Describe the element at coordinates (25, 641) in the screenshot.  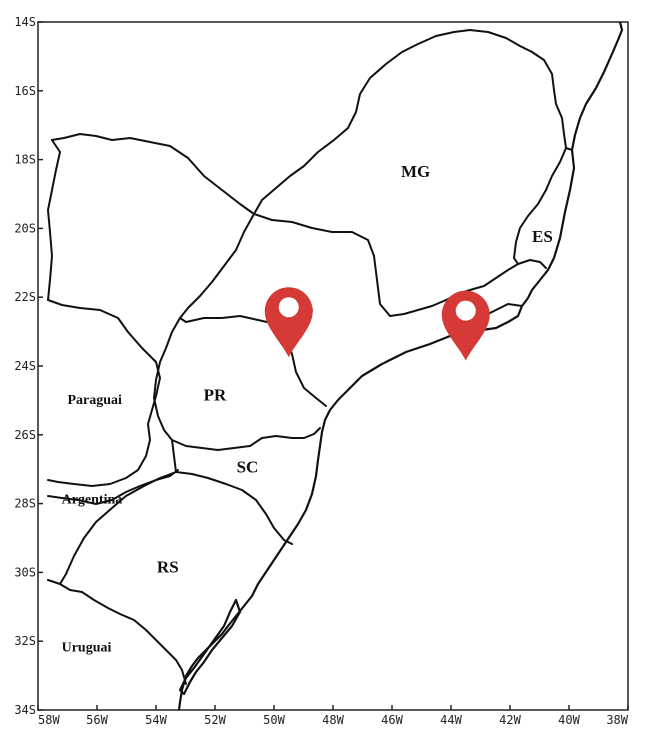
I see `lat-tick-label: 32S` at that location.